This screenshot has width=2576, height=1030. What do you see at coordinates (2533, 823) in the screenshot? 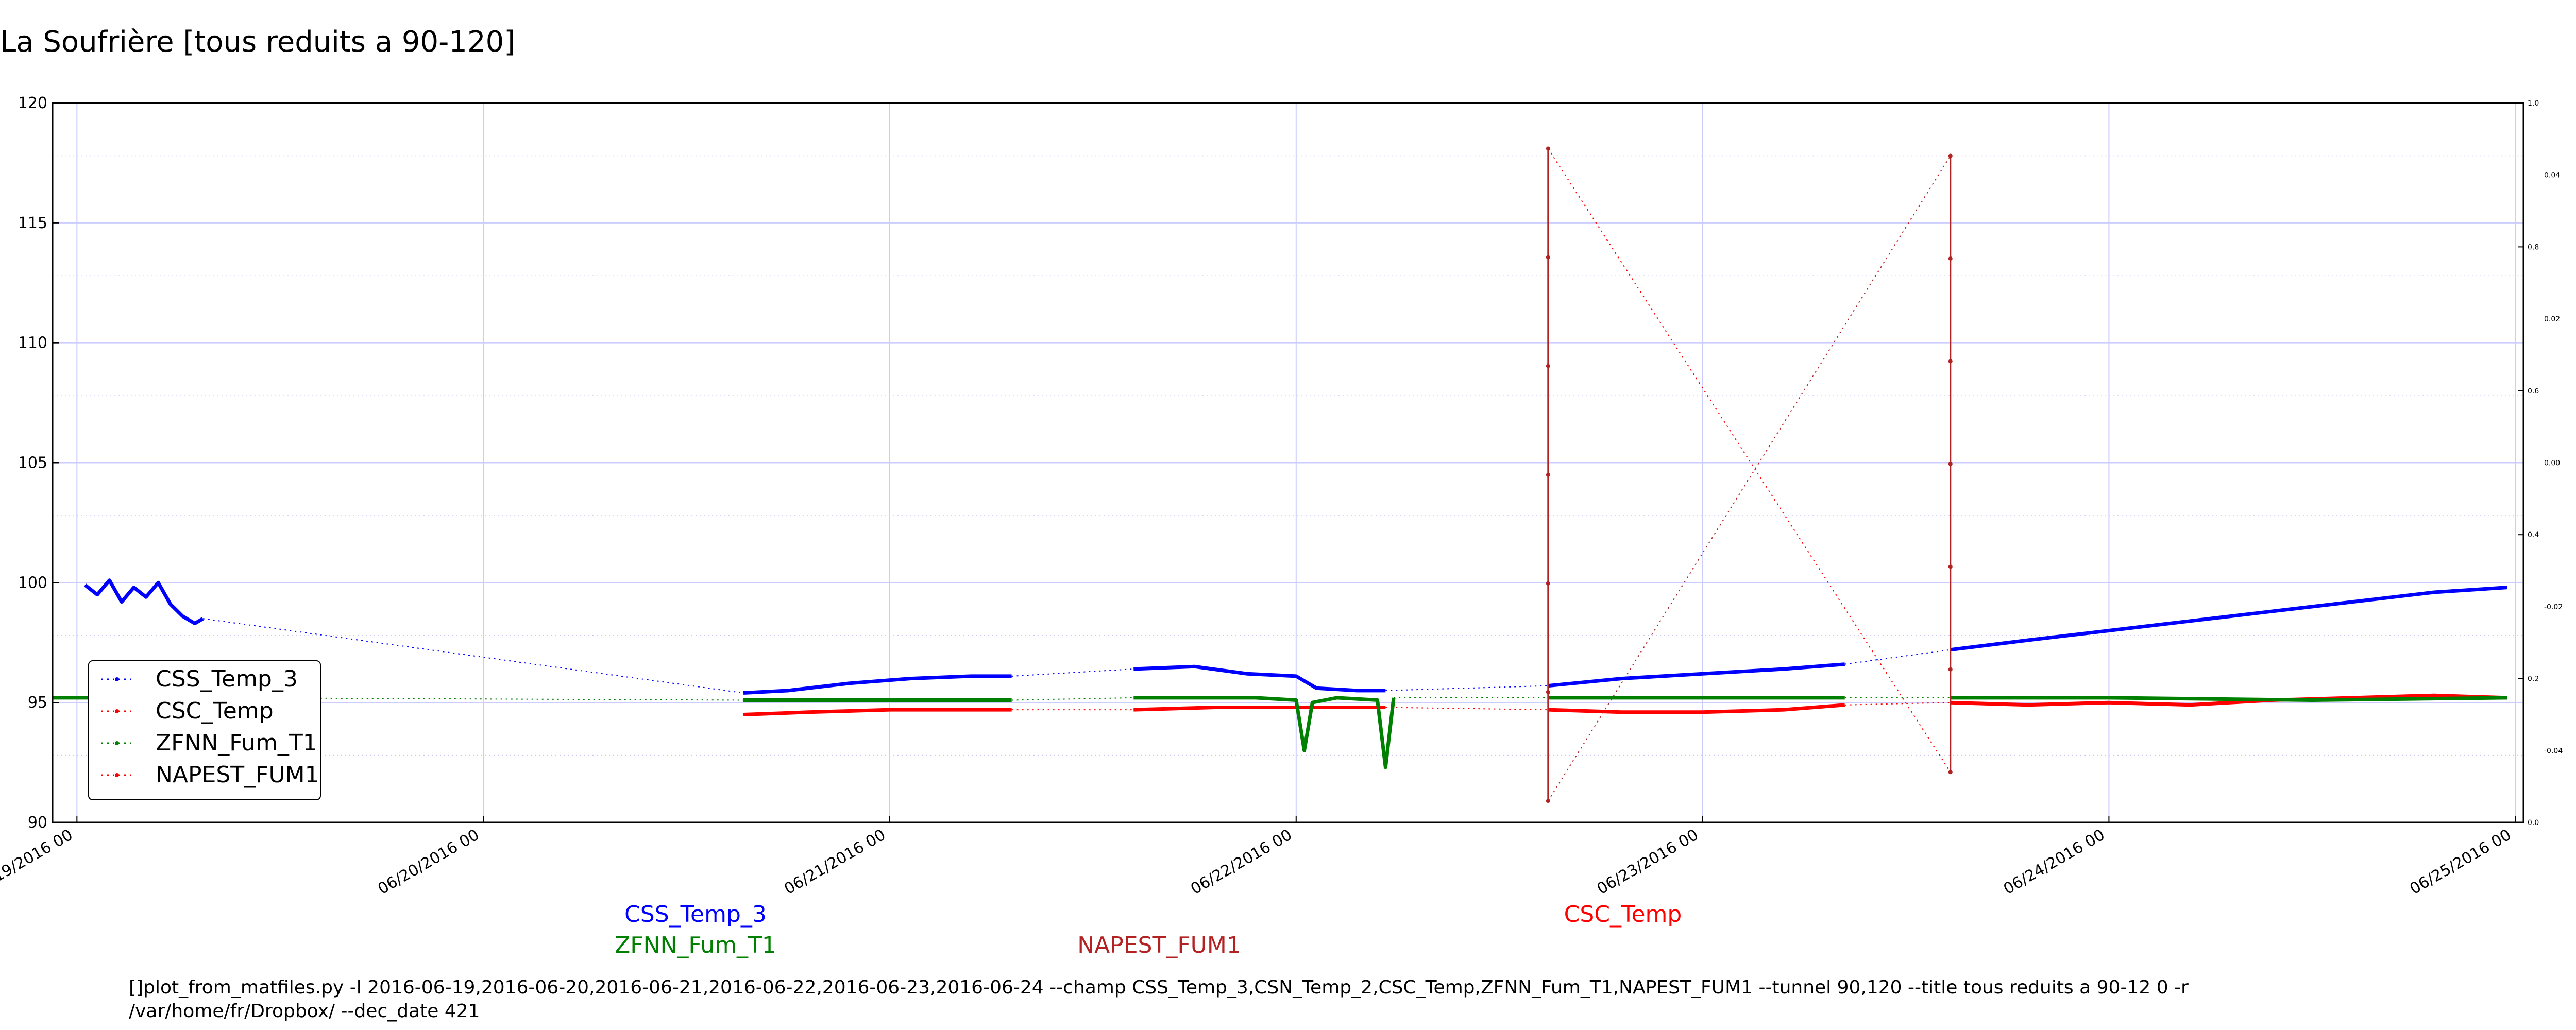
I see `right-tick-label: 0.0` at bounding box center [2533, 823].